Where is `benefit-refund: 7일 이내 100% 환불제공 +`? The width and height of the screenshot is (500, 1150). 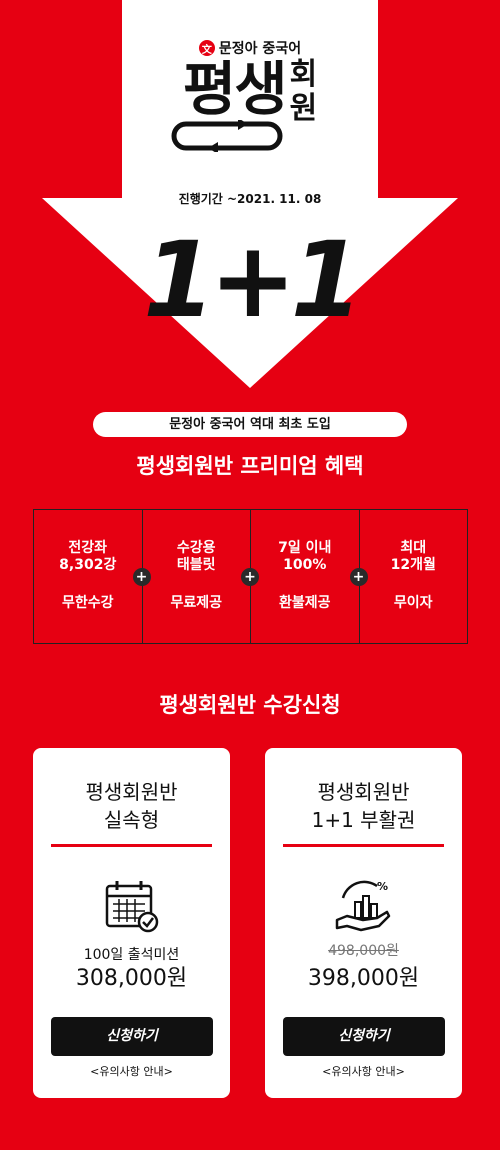
benefit-refund: 7일 이내 100% 환불제공 + is located at coordinates (309, 576).